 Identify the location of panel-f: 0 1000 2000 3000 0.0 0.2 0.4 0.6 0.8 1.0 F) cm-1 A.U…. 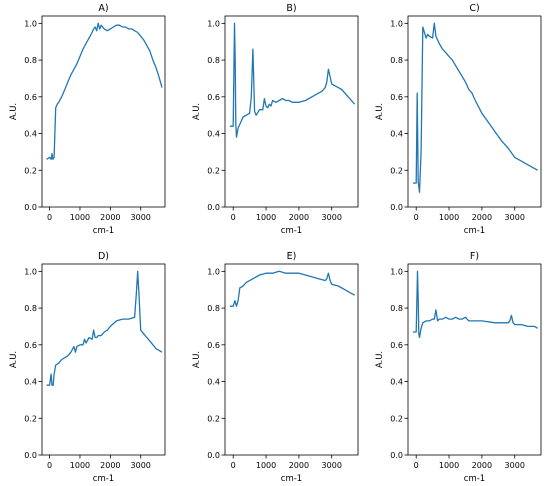
(458, 367).